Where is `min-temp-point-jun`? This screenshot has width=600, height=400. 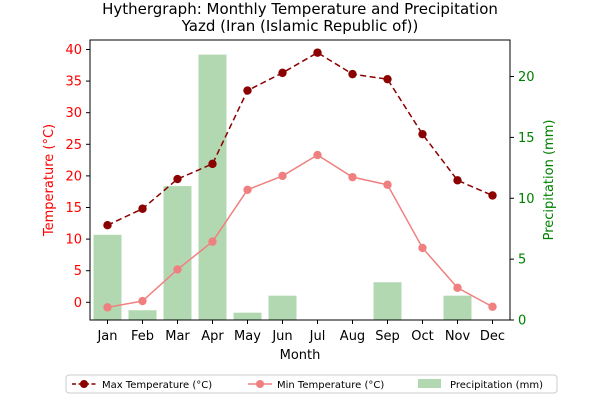 min-temp-point-jun is located at coordinates (282, 176).